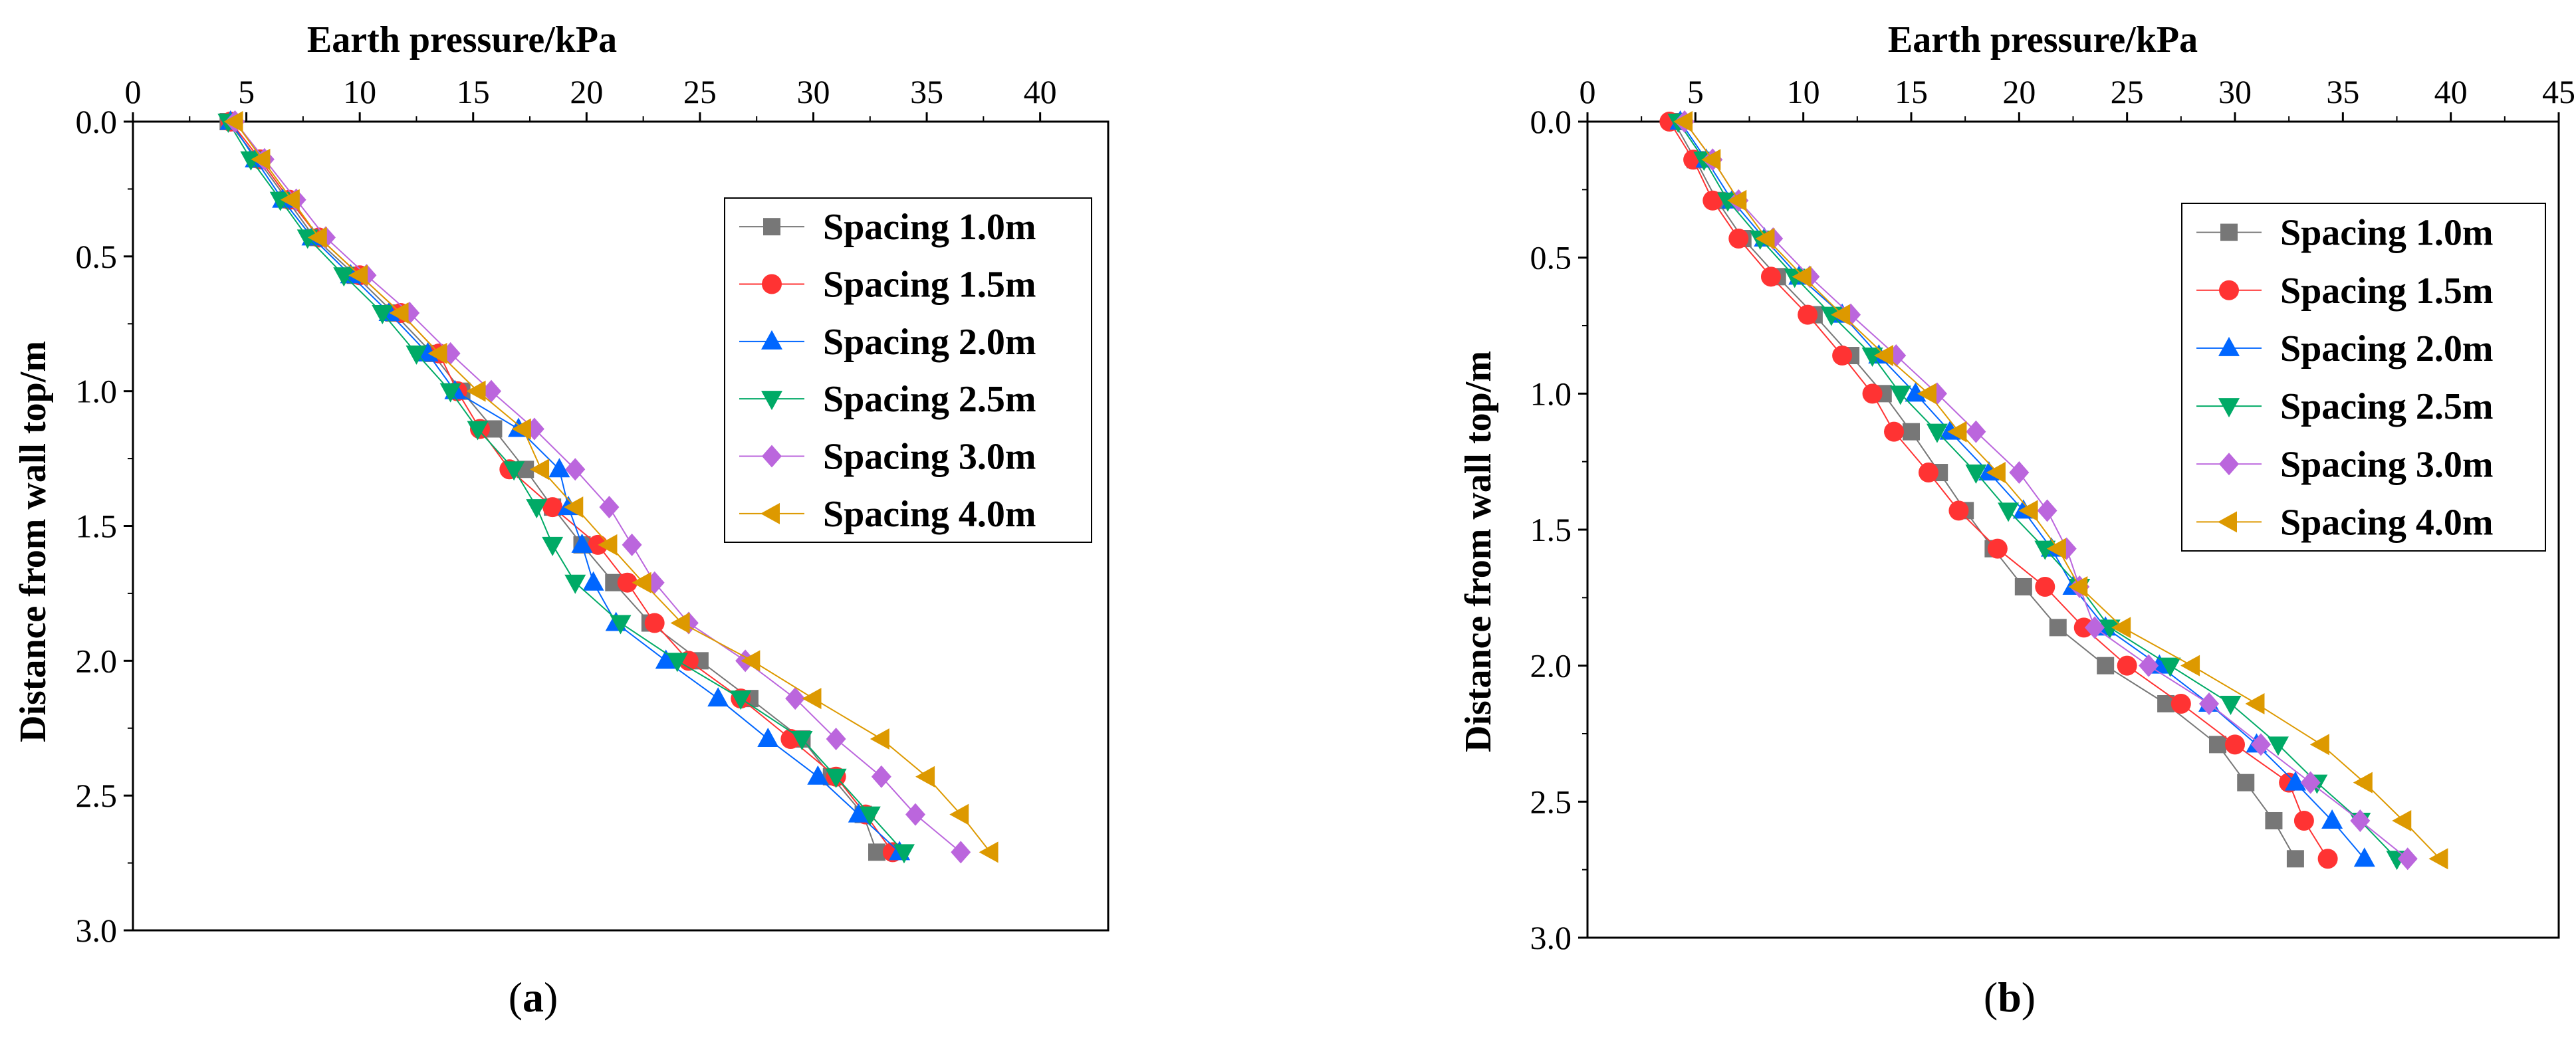  I want to click on legend-item: Spacing 3.0m, so click(2345, 464).